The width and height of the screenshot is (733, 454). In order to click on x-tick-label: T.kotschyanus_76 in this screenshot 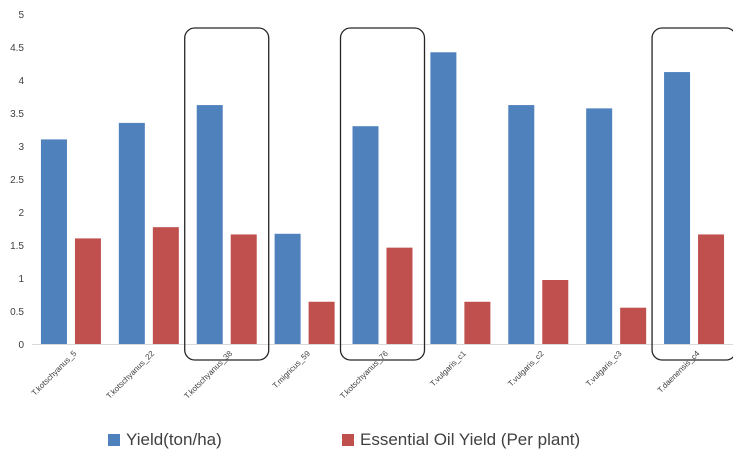, I will do `click(364, 375)`.